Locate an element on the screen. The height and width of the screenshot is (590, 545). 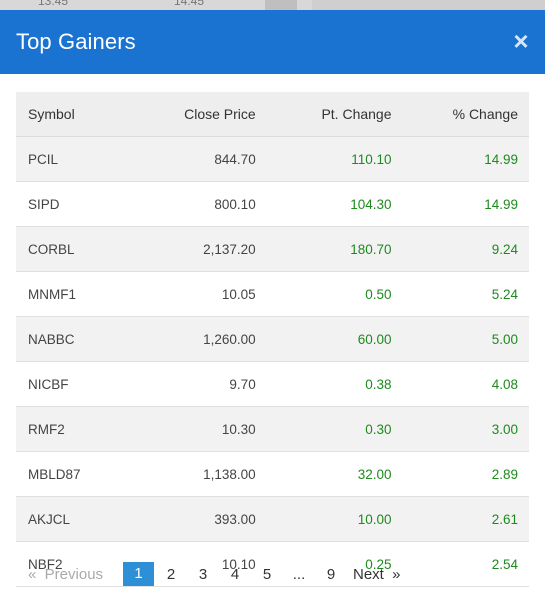
table-row: SIPD 800.10 104.30 14.99 is located at coordinates (272, 204).